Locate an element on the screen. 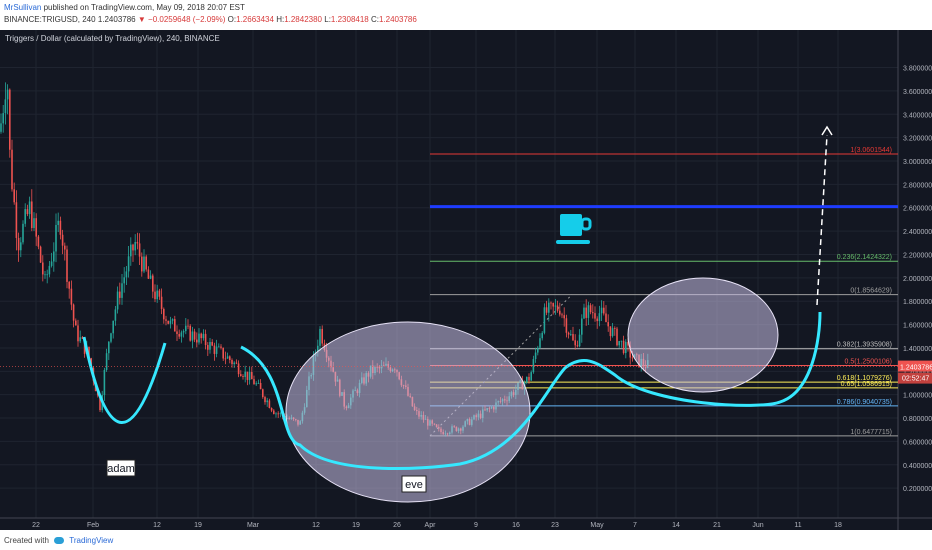  fib-level-label: 0.786(0.9040735) is located at coordinates (864, 402).